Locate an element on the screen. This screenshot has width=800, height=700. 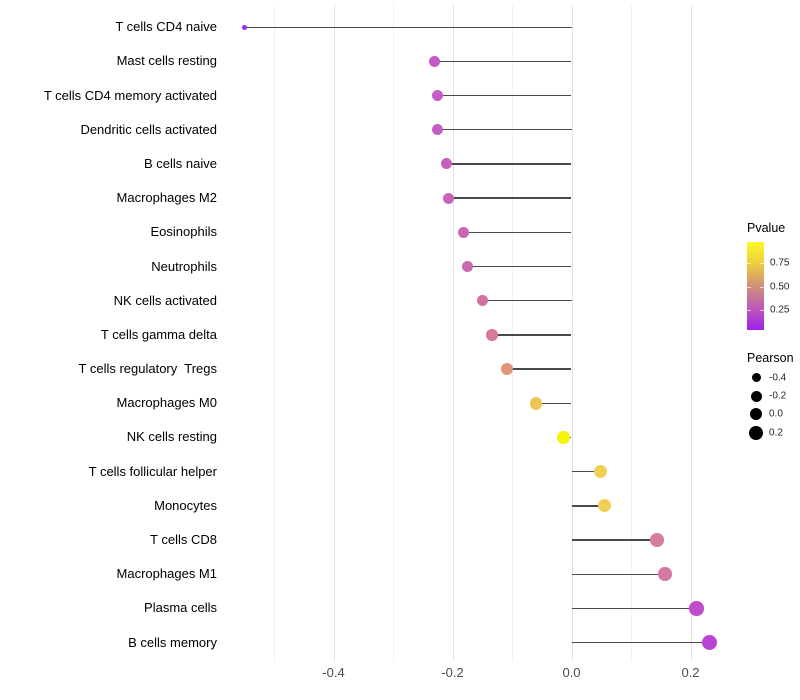
category-label: Macrophages M2 is located at coordinates (166, 198).